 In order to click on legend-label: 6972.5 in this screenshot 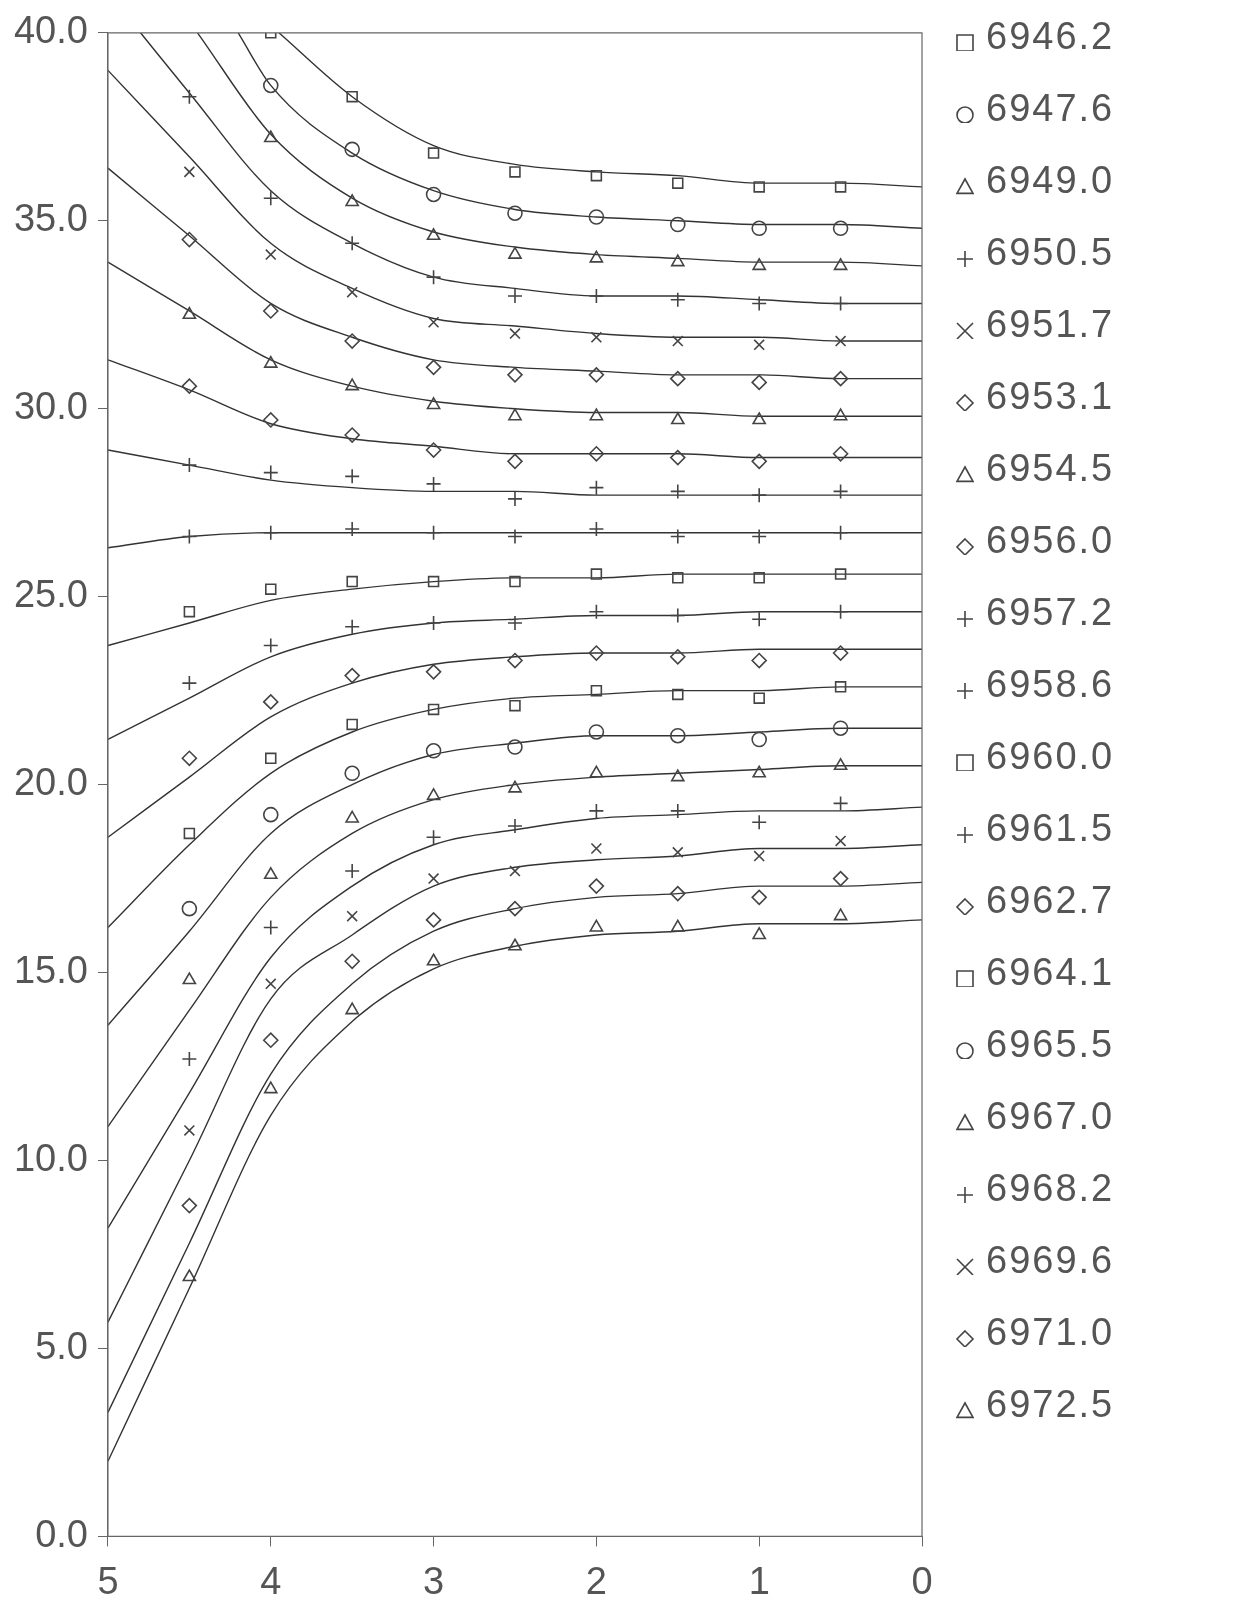, I will do `click(1050, 1404)`.